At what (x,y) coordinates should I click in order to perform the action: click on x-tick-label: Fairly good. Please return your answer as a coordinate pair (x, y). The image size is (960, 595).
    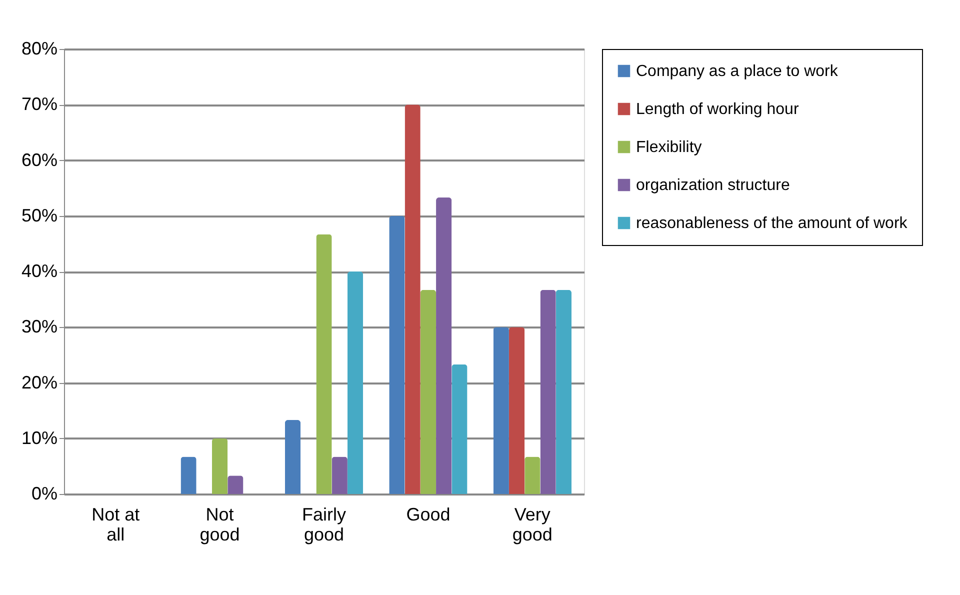
    Looking at the image, I should click on (324, 524).